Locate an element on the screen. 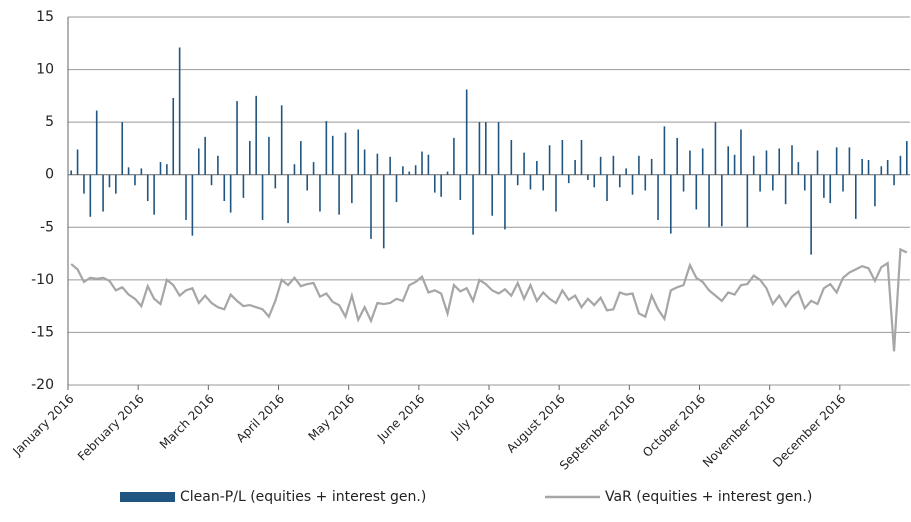  x-tick-label: November 2016 is located at coordinates (739, 431).